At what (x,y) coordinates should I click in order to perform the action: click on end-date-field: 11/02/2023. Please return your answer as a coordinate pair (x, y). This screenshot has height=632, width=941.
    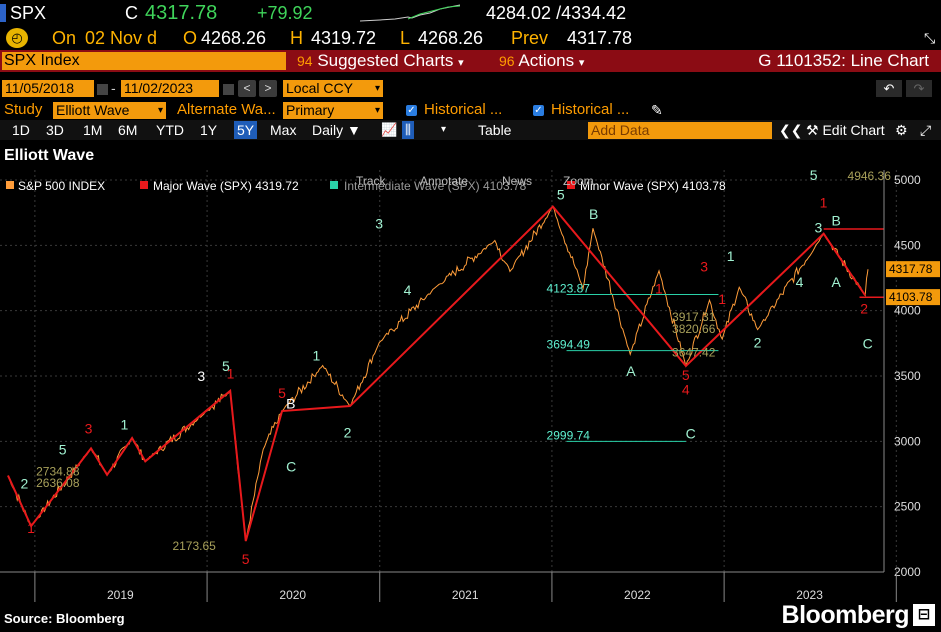
    Looking at the image, I should click on (170, 88).